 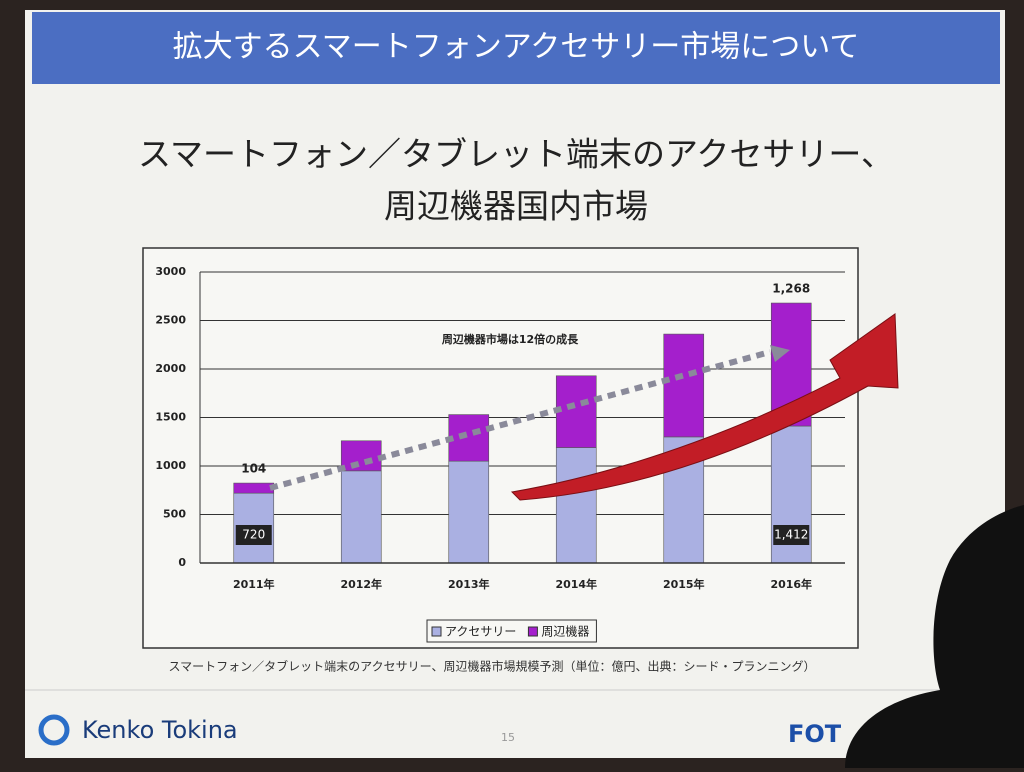 I want to click on y-tick-label: 0, so click(x=182, y=562).